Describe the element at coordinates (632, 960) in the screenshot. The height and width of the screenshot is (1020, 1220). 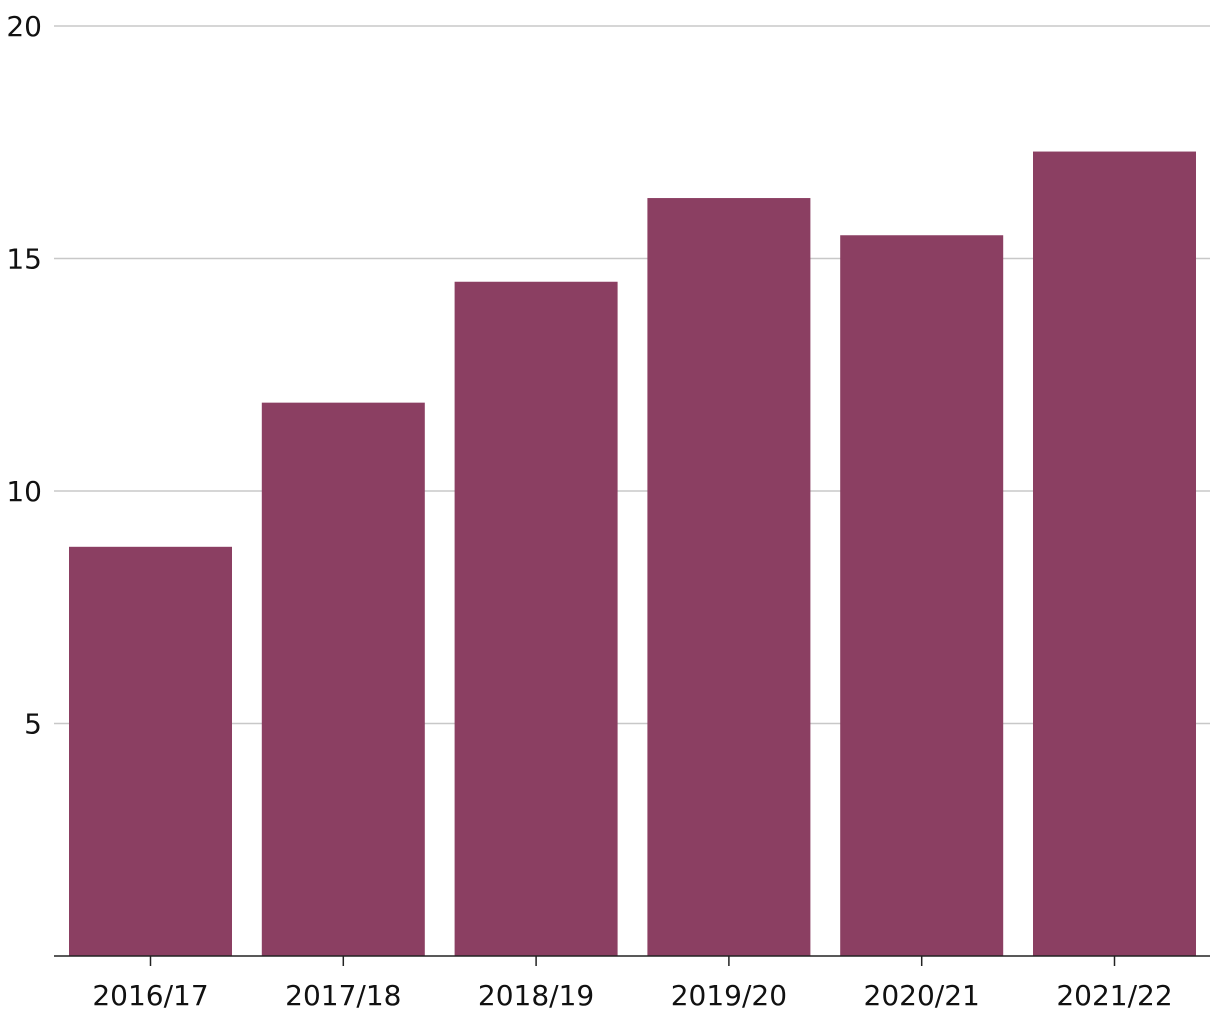
I see `x-axis` at that location.